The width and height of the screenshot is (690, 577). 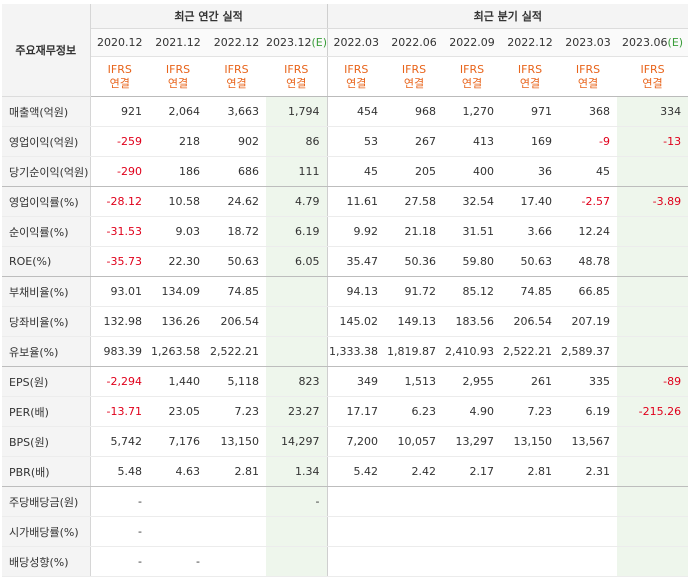 What do you see at coordinates (653, 42) in the screenshot?
I see `period-header-estimate: 2023.06(E)` at bounding box center [653, 42].